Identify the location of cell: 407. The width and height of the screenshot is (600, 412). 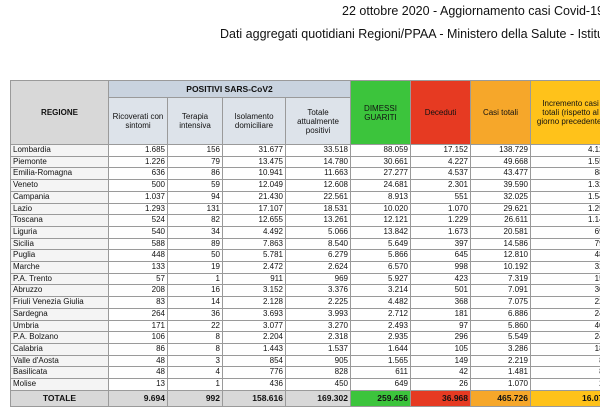
(565, 326).